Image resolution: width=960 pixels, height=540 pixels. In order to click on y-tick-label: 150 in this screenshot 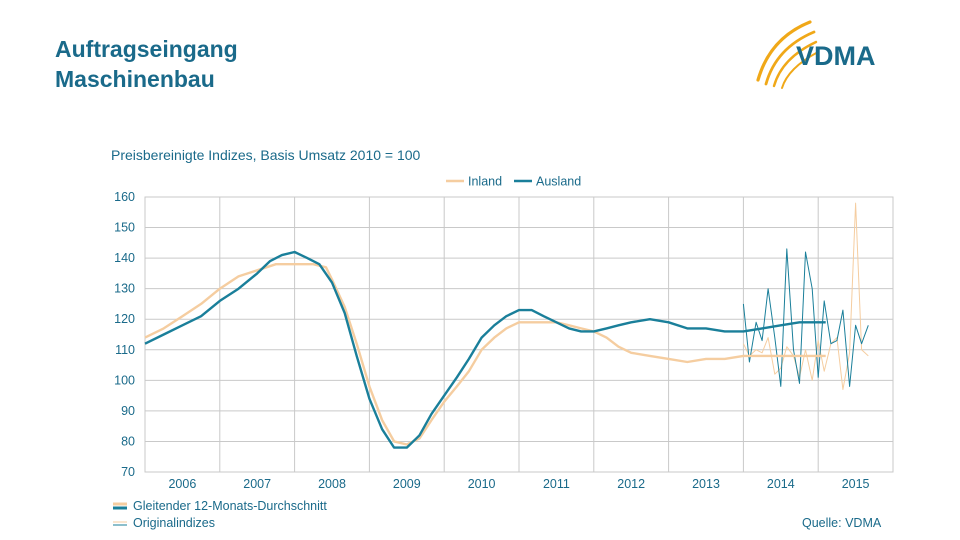, I will do `click(124, 228)`.